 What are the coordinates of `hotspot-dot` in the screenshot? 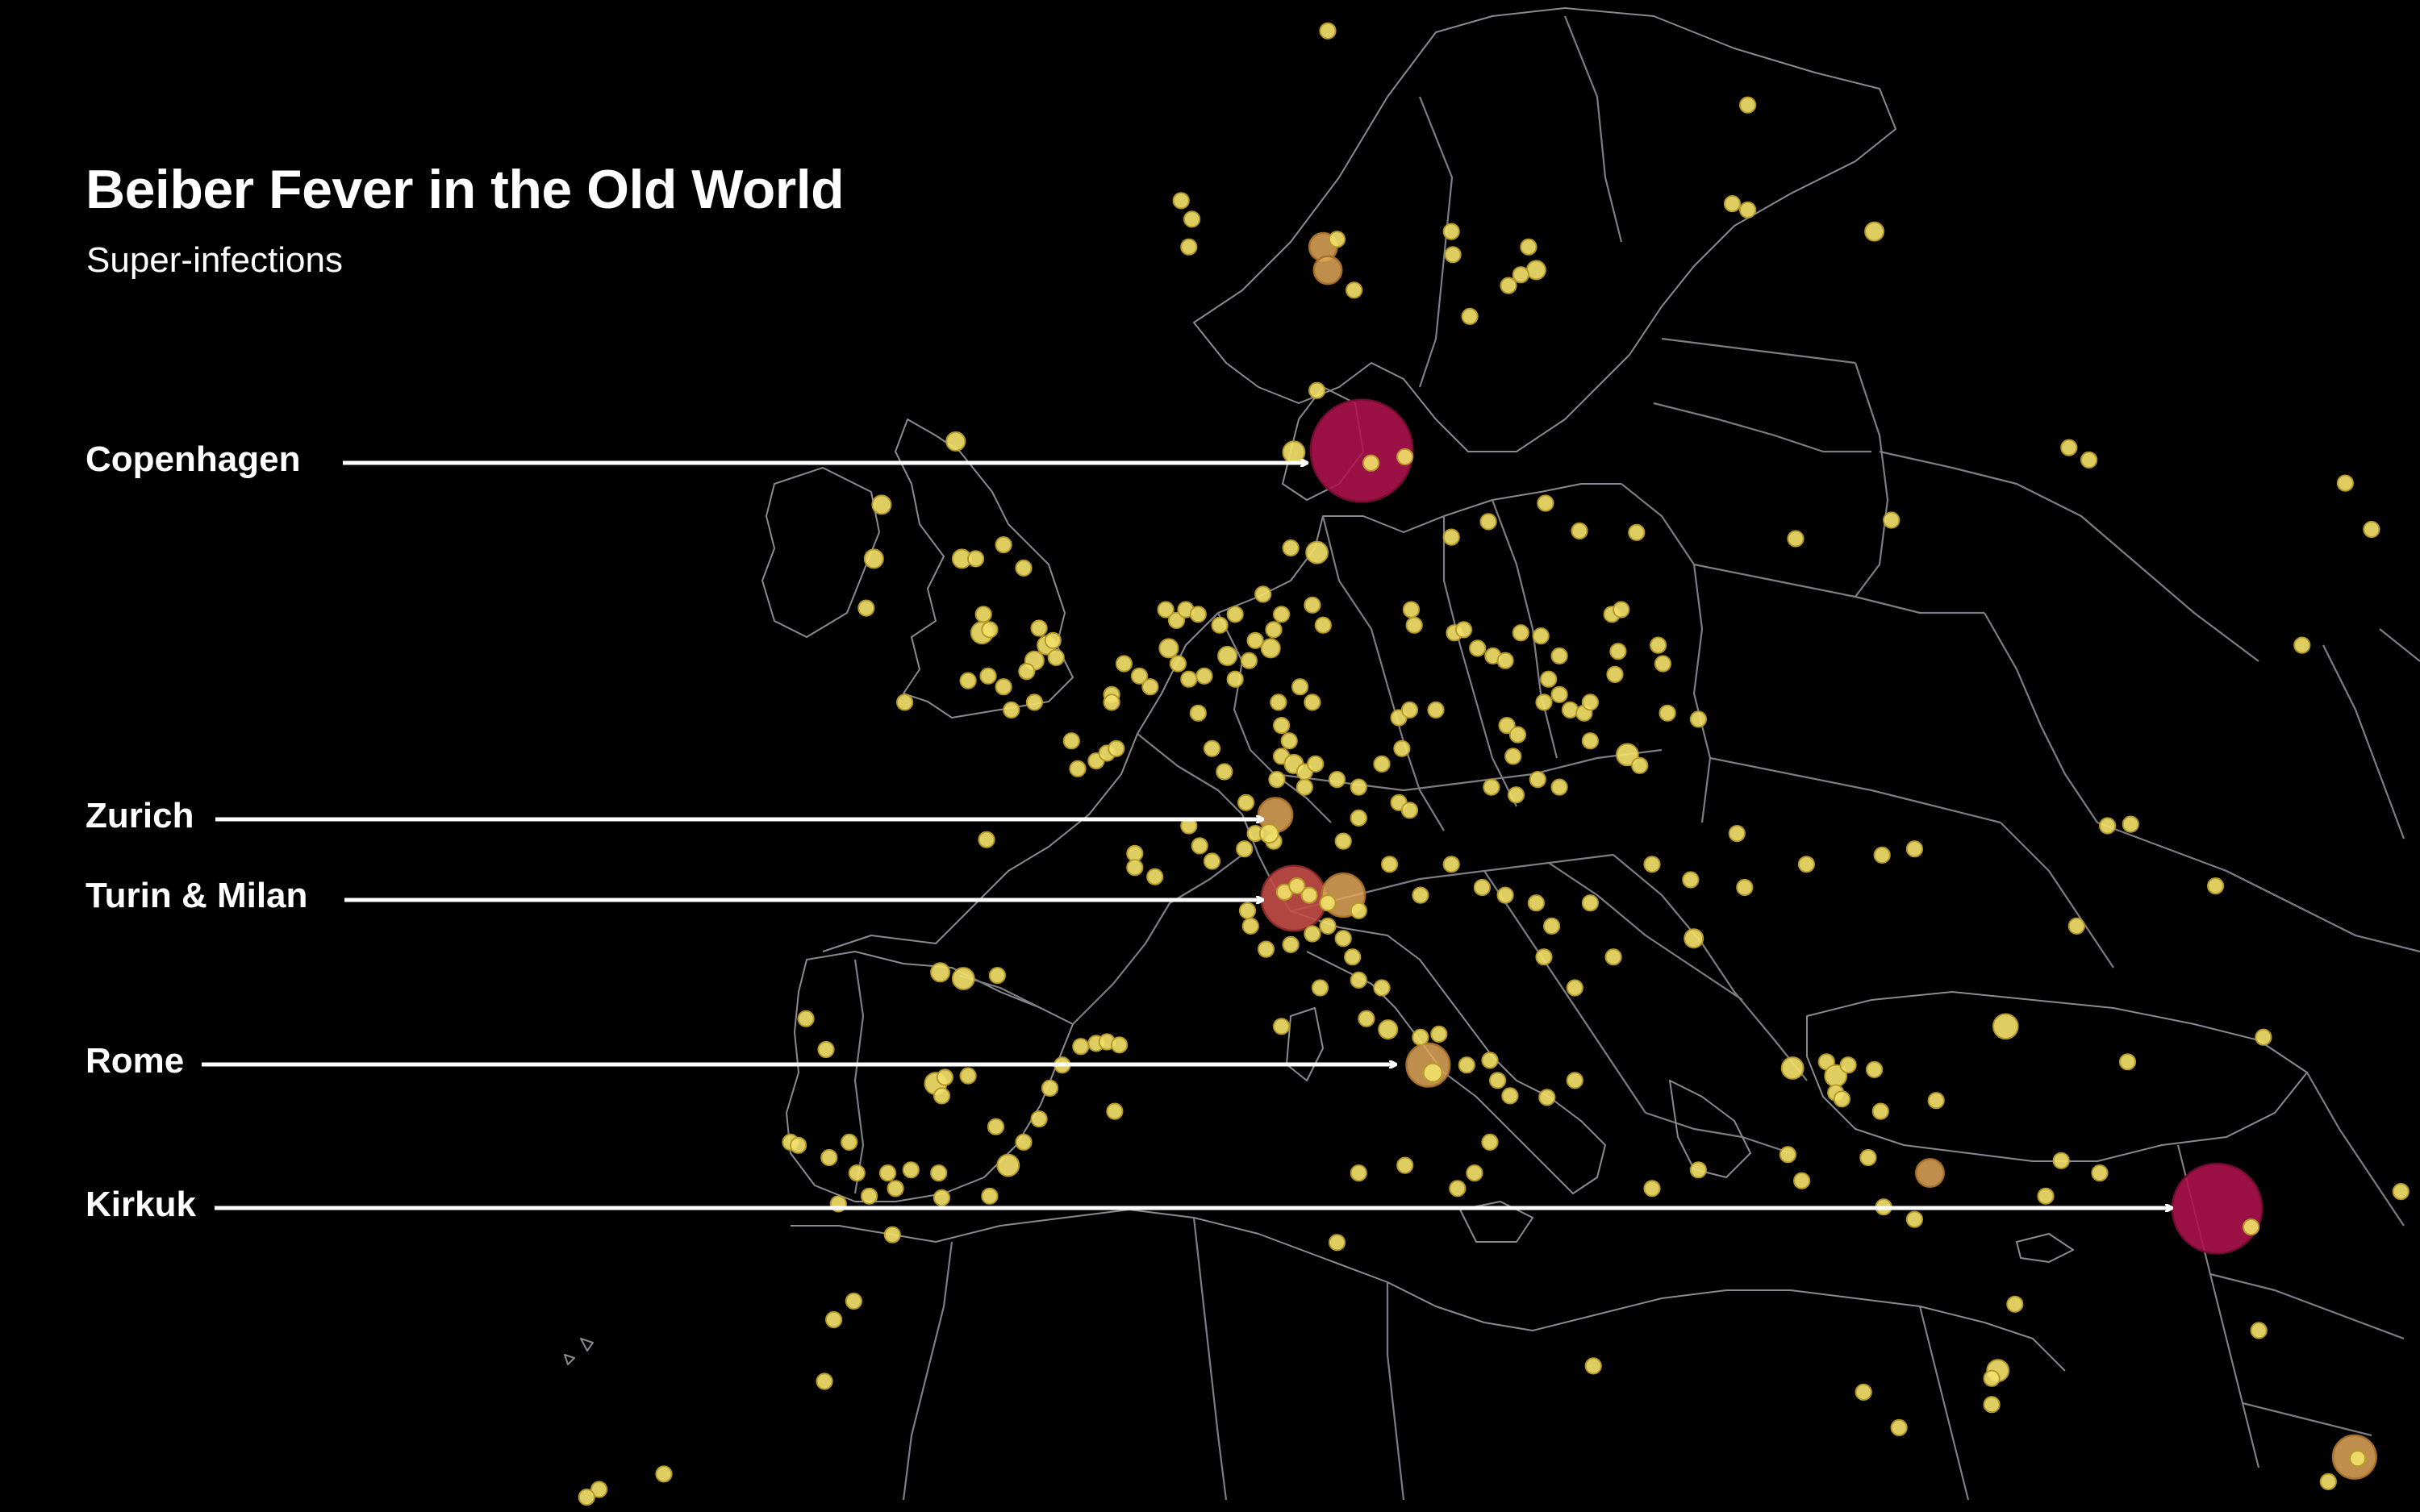 It's located at (2217, 1208).